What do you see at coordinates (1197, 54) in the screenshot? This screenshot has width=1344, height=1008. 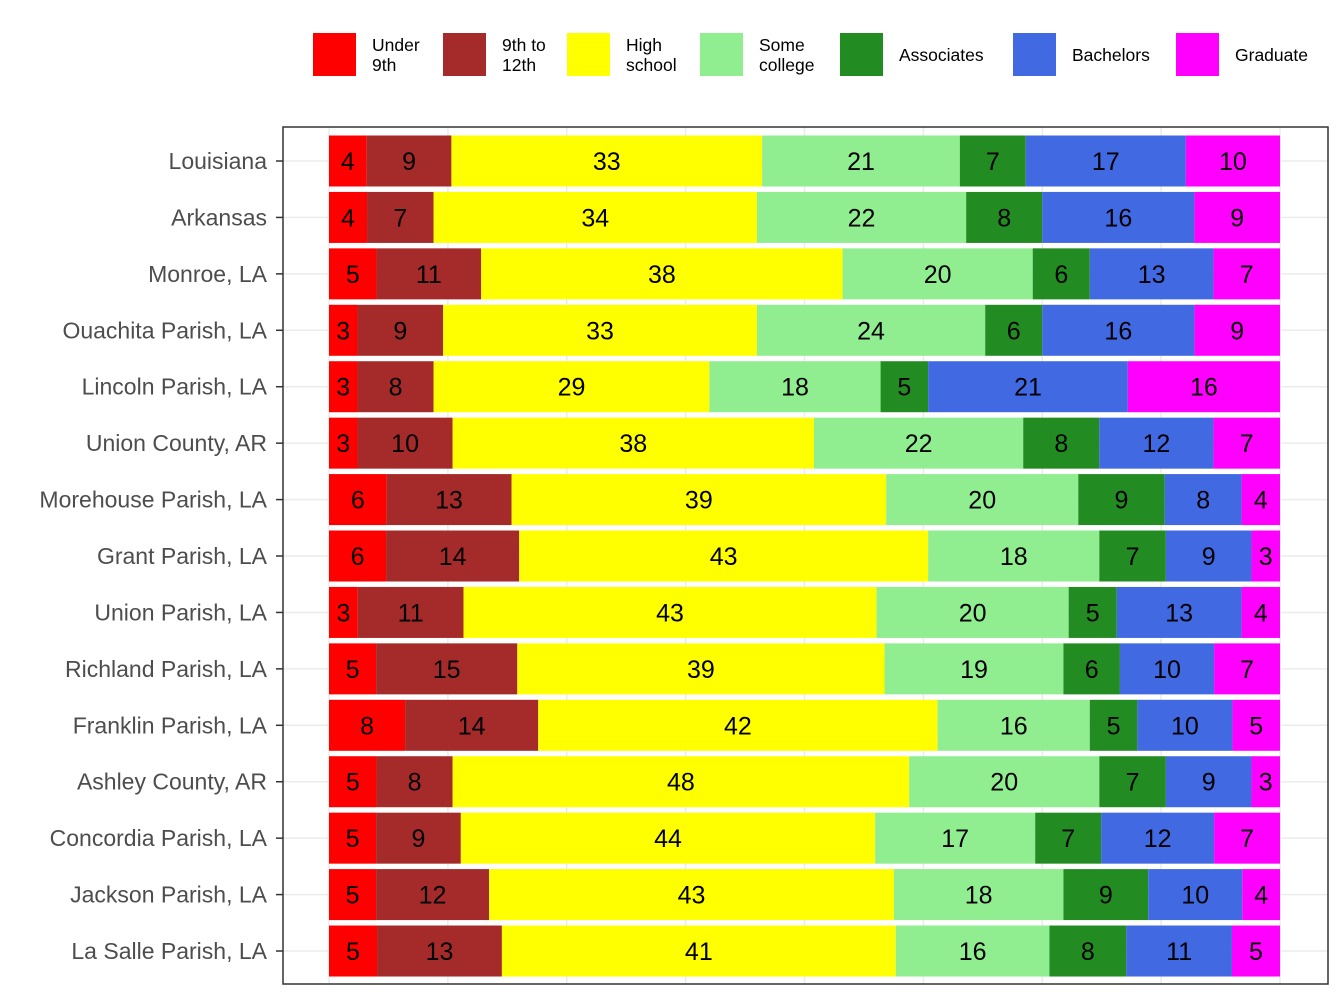 I see `legend-swatch-graduate` at bounding box center [1197, 54].